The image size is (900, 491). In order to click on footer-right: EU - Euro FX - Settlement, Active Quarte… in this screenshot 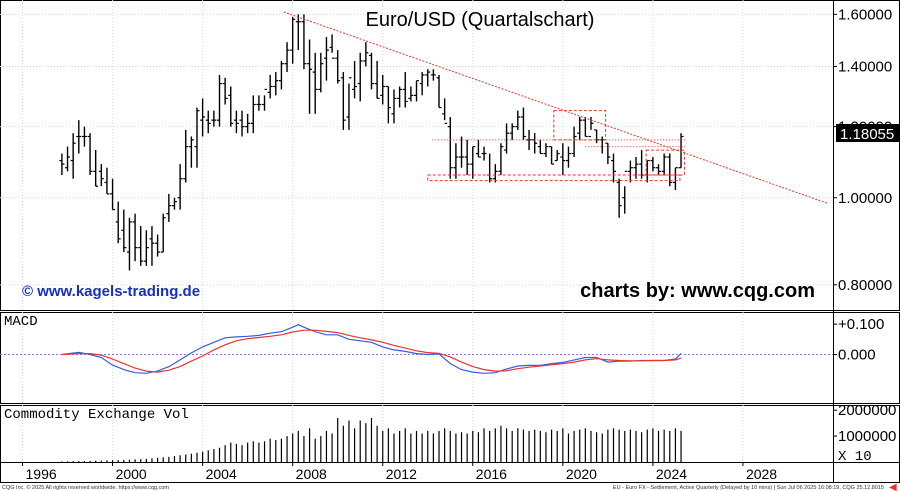, I will do `click(748, 488)`.